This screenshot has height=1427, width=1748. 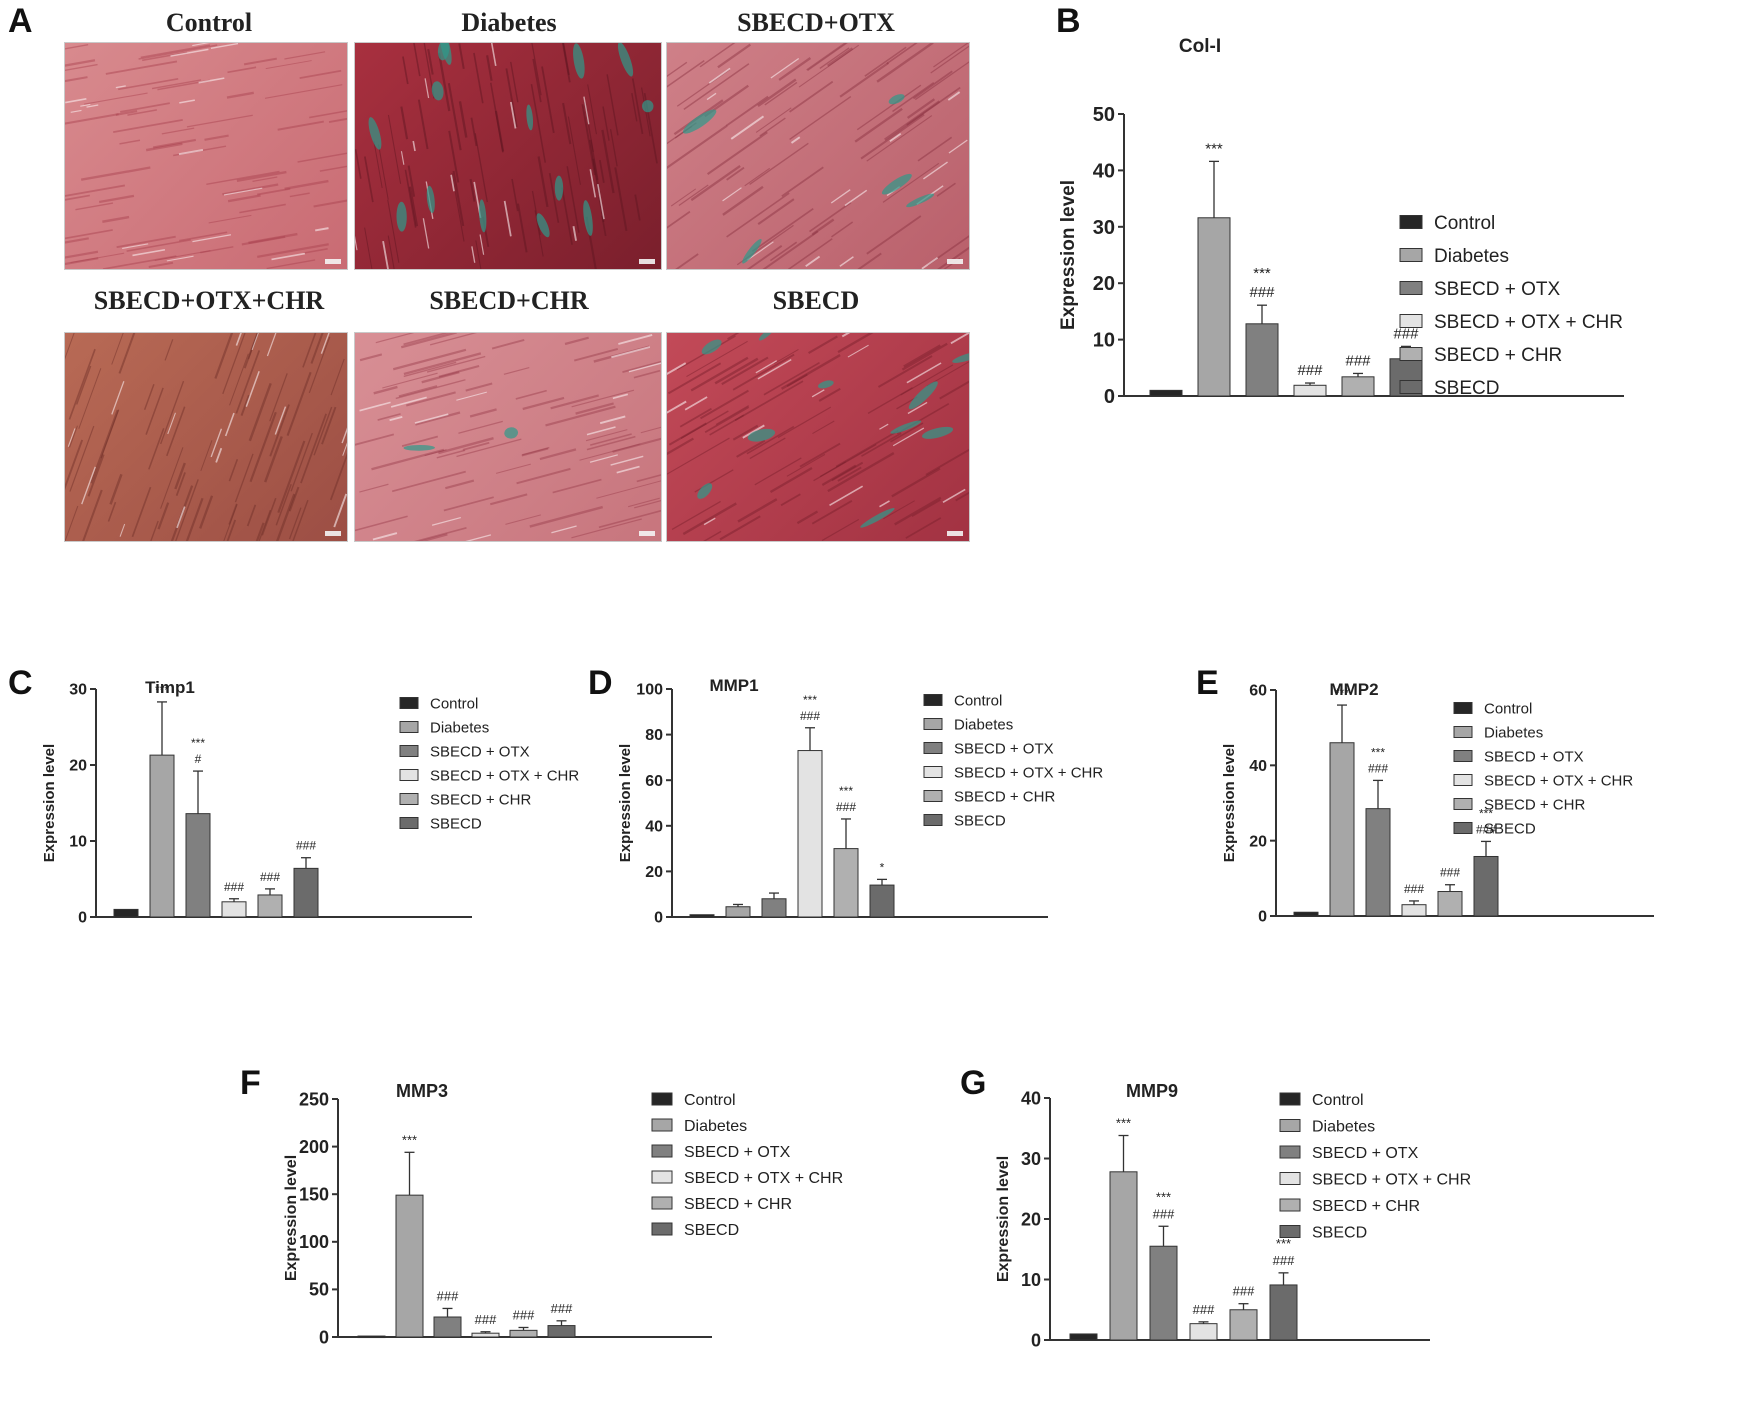 I want to click on y-tick-label: 50, so click(x=1104, y=115).